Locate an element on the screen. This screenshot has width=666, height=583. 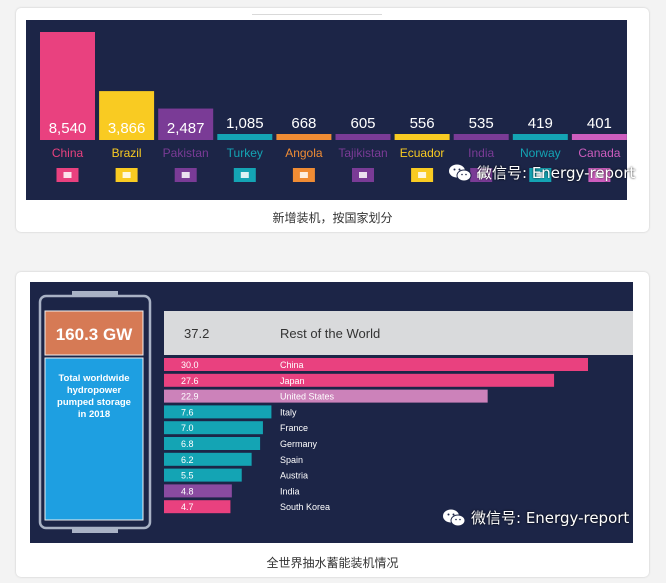
category-label: Angola is located at coordinates (304, 153).